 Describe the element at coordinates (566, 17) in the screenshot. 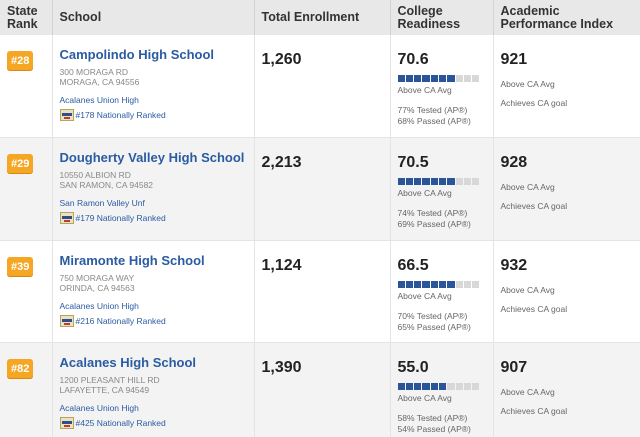

I see `header-academic-performance-index: Academic Performance Index` at that location.